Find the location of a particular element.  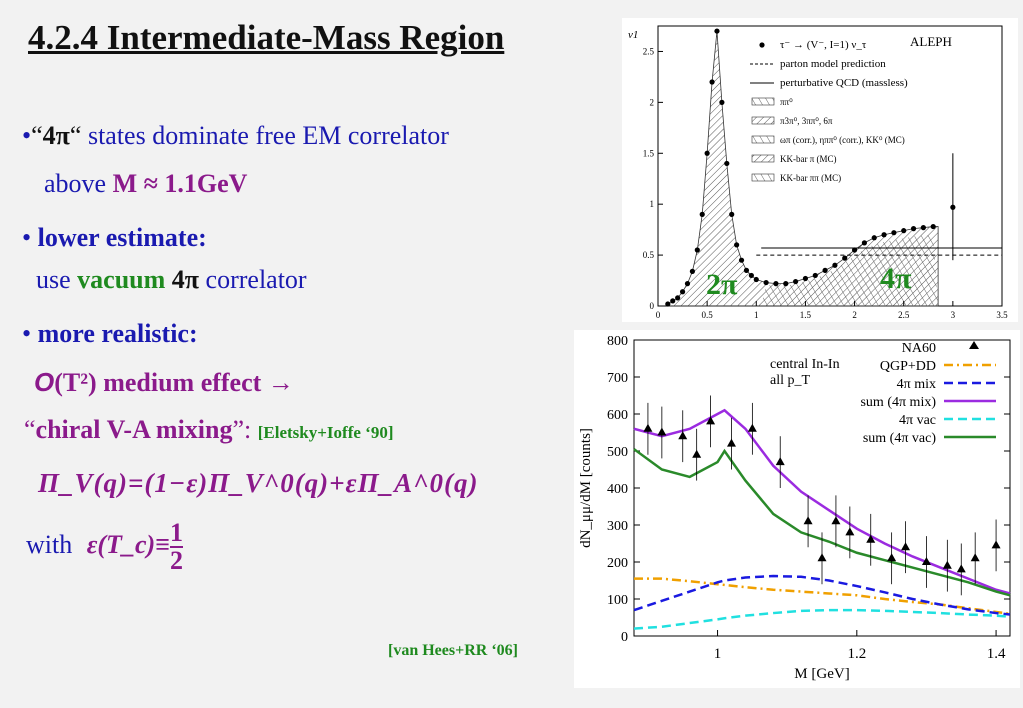

legend-label: QGP+DD is located at coordinates (908, 366).